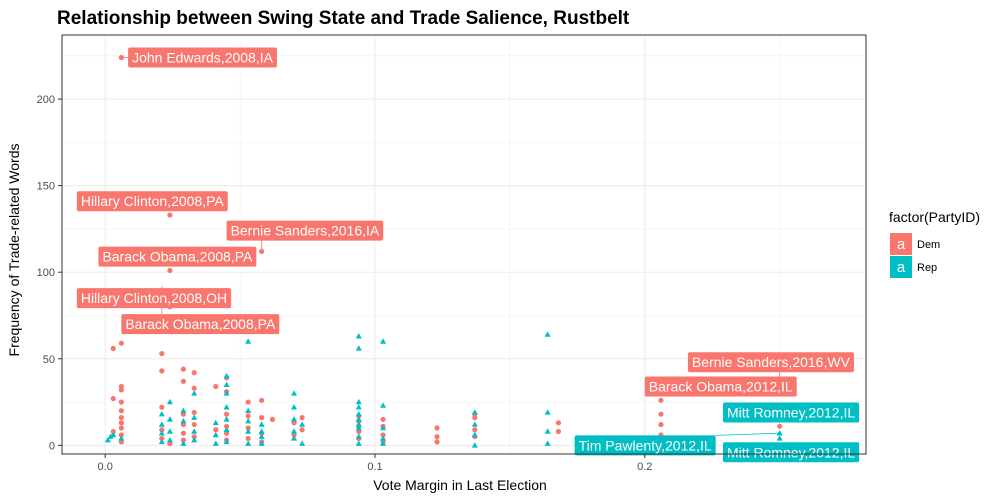 The width and height of the screenshot is (1000, 500). Describe the element at coordinates (203, 58) in the screenshot. I see `point-label-text: John Edwards,2008,IA` at that location.